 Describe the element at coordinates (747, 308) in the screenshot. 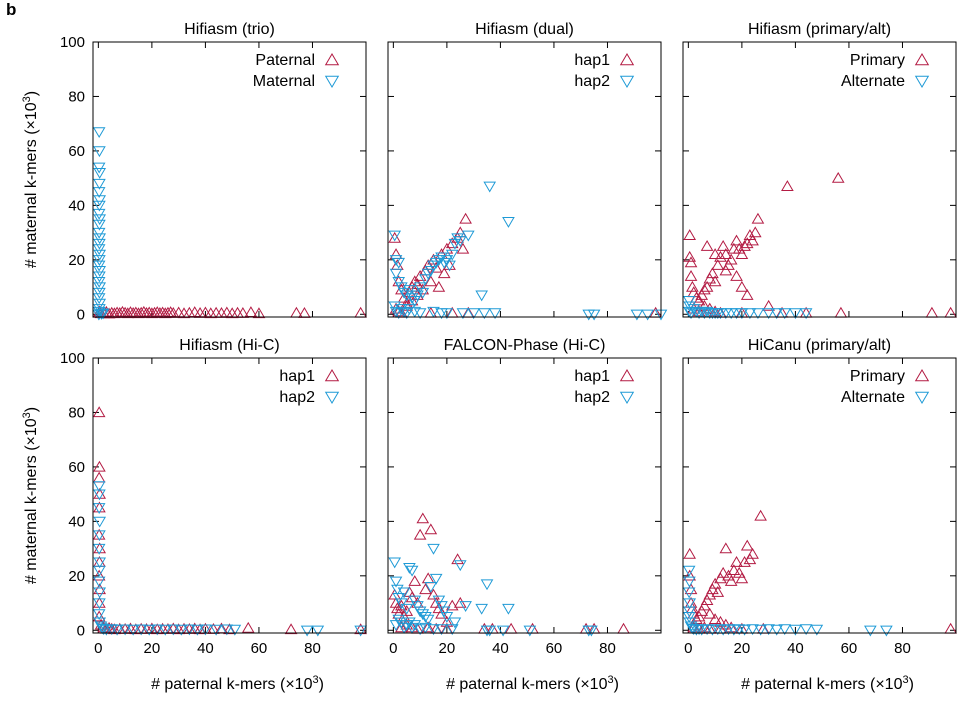

I see `series-alternate` at that location.